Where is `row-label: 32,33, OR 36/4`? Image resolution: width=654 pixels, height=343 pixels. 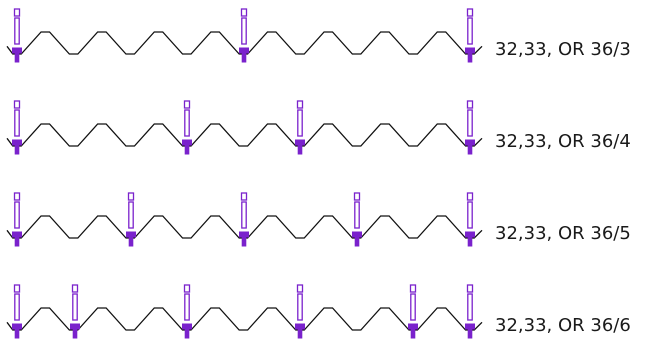 row-label: 32,33, OR 36/4 is located at coordinates (563, 141).